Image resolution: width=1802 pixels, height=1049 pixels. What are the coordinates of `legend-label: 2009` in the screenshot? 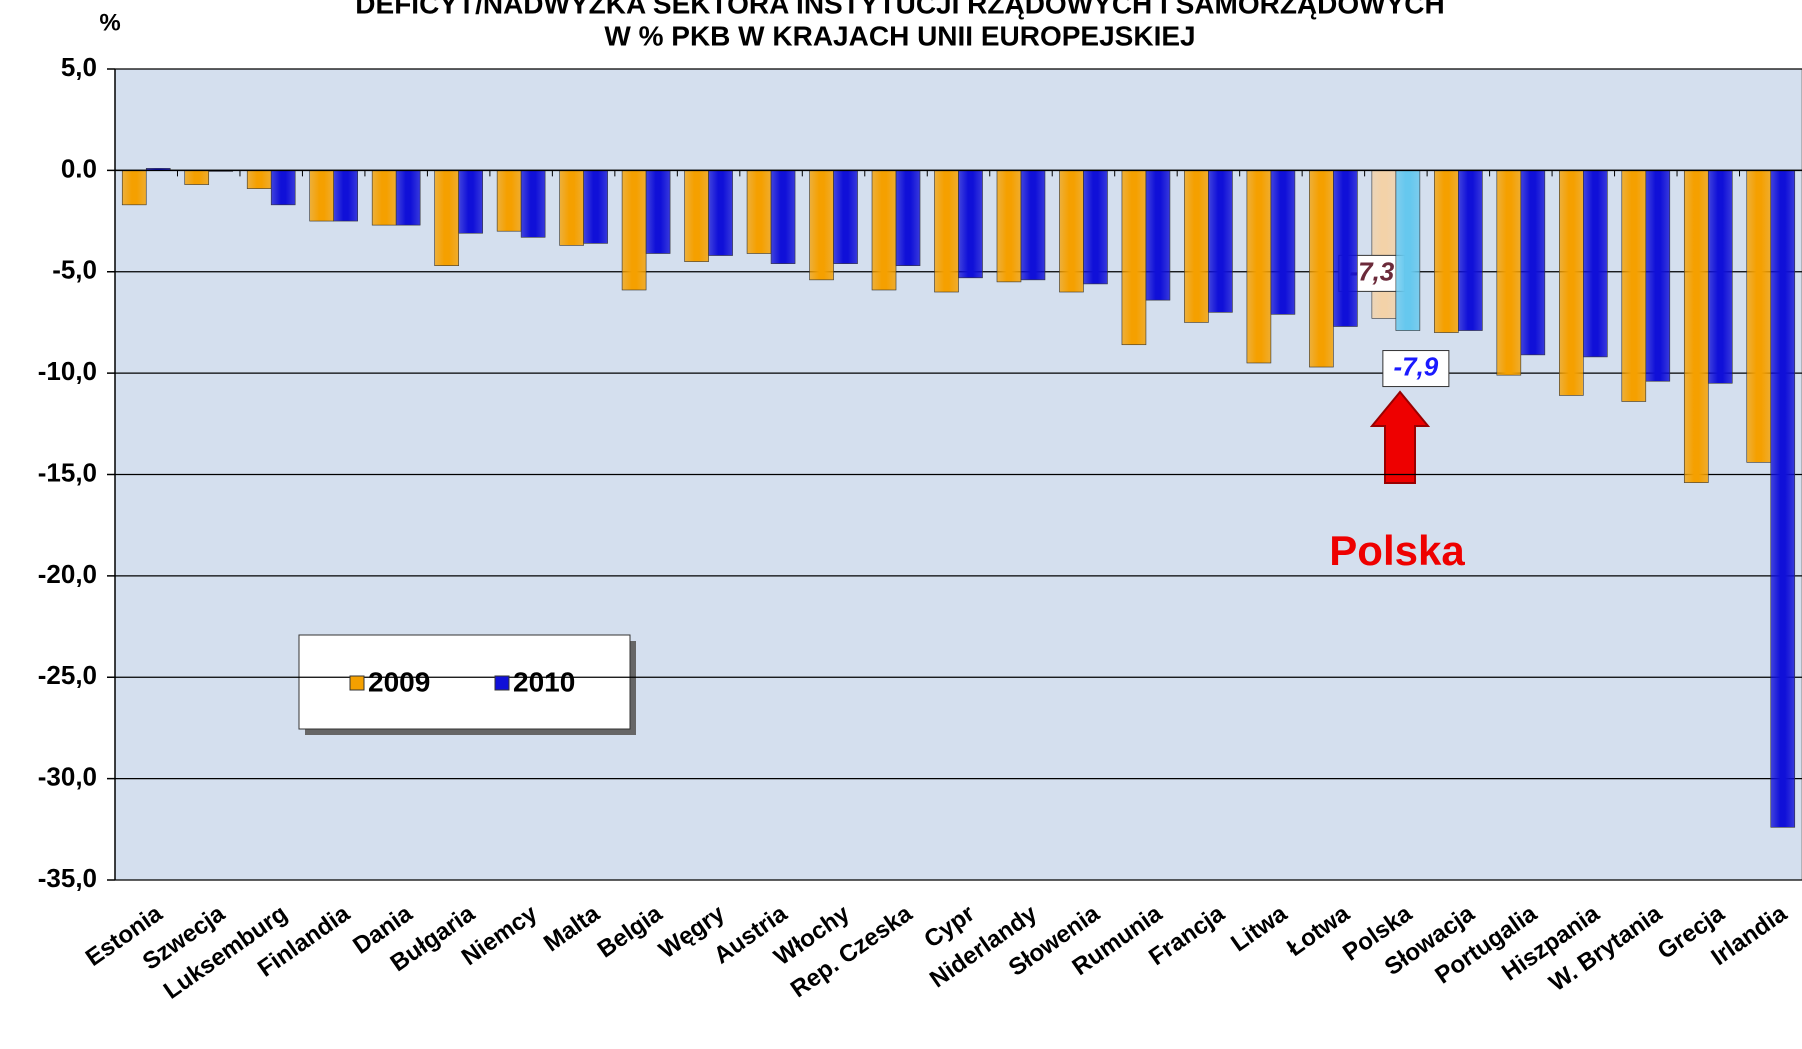 It's located at (399, 681).